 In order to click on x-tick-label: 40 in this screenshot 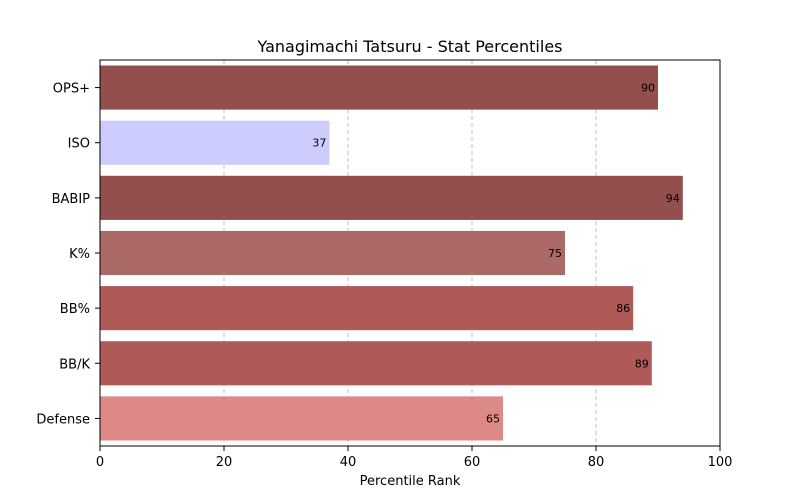, I will do `click(348, 462)`.